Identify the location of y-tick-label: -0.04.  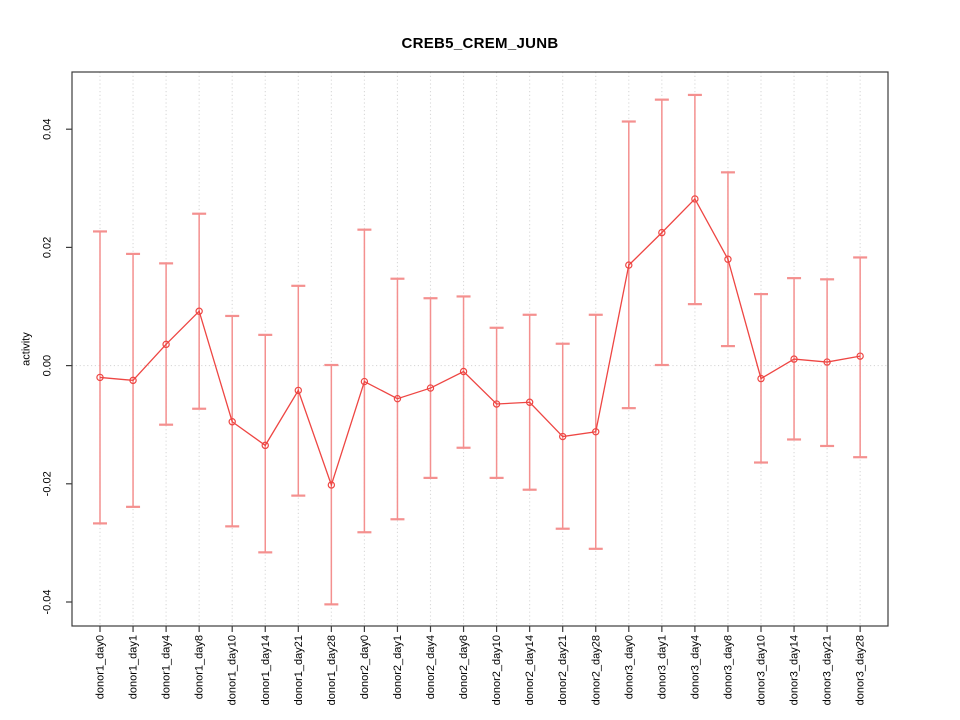
(48, 601).